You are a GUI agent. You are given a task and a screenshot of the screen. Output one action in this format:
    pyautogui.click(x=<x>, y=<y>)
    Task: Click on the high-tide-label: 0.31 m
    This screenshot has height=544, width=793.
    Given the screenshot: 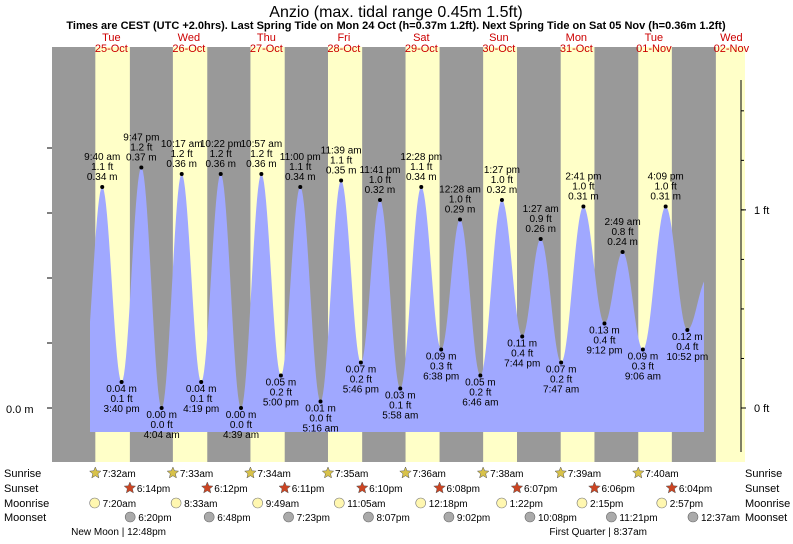 What is the action you would take?
    pyautogui.click(x=583, y=197)
    